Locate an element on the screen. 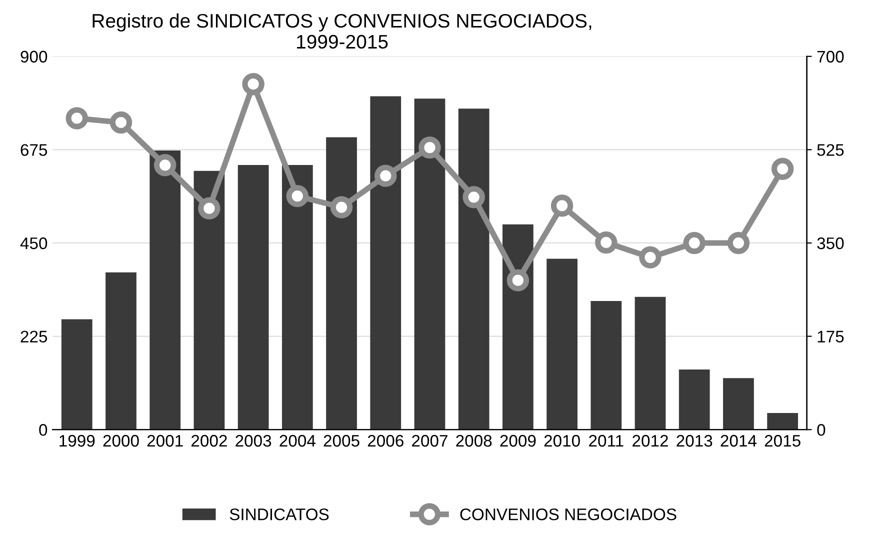  x-tick-label: 2005 is located at coordinates (342, 440).